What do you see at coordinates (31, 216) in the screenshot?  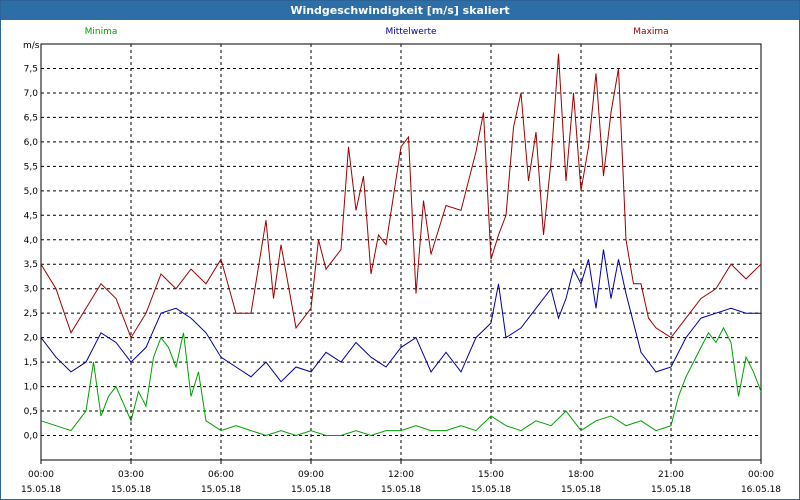 I see `y-tick-label: 4,5` at bounding box center [31, 216].